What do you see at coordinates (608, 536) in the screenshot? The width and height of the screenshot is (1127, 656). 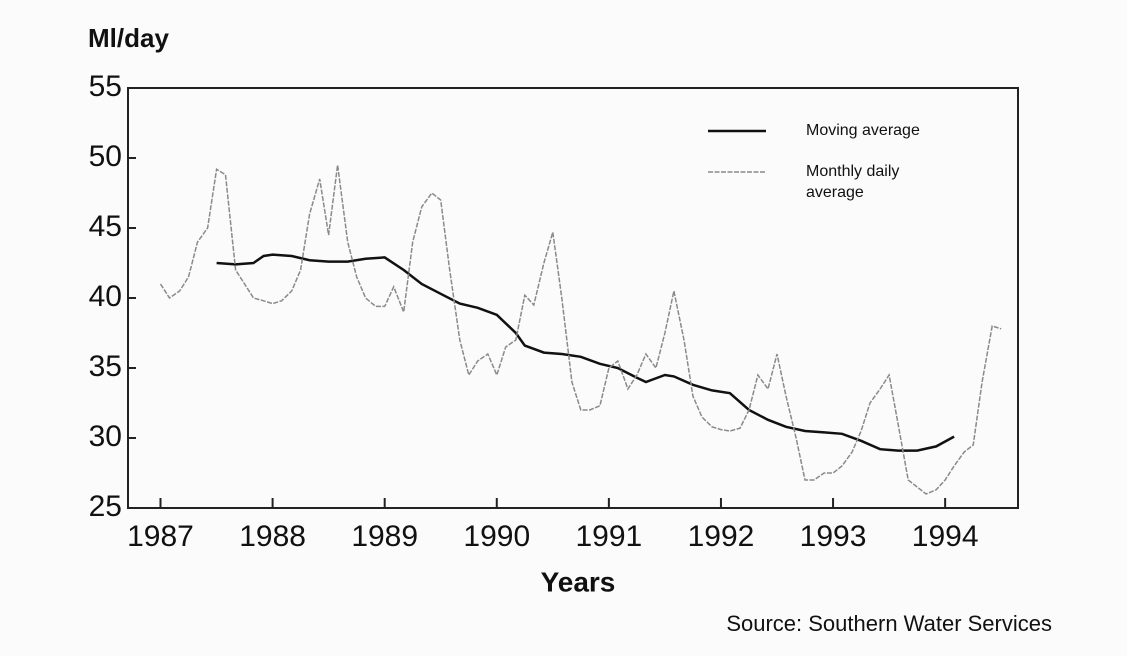 I see `x-tick-label: 1991` at bounding box center [608, 536].